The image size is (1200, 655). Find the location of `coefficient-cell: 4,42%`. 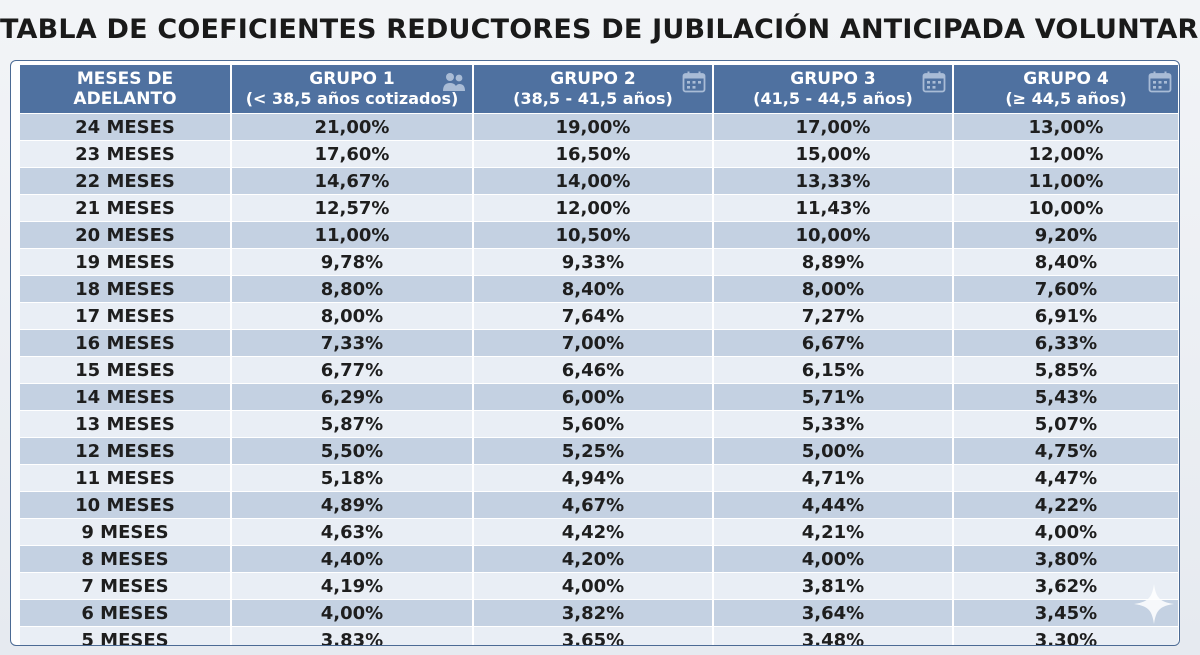

coefficient-cell: 4,42% is located at coordinates (593, 532).